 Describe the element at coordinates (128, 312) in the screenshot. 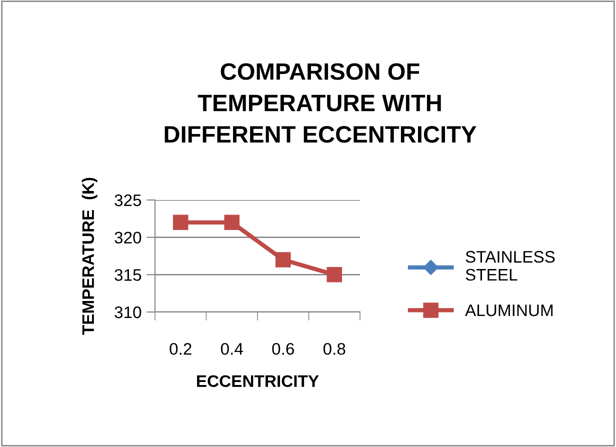

I see `y-tick-label: 310` at that location.